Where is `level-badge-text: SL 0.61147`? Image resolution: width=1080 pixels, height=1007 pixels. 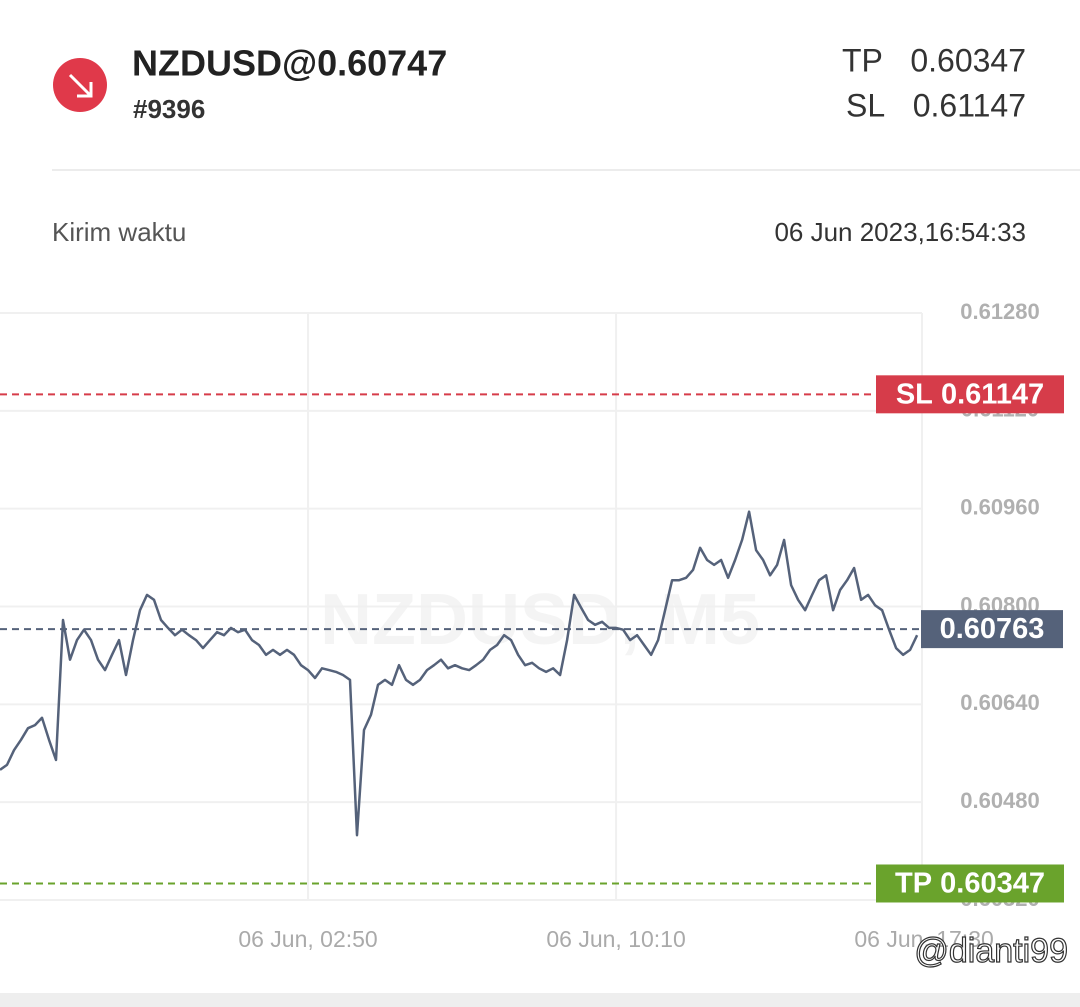 level-badge-text: SL 0.61147 is located at coordinates (970, 394).